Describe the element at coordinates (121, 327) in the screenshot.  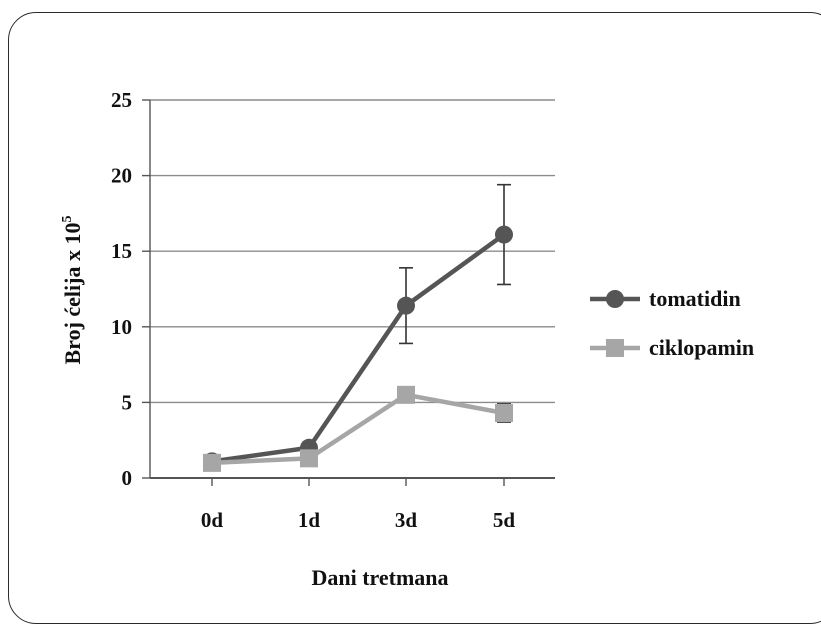
I see `y-tick-label: 10` at that location.